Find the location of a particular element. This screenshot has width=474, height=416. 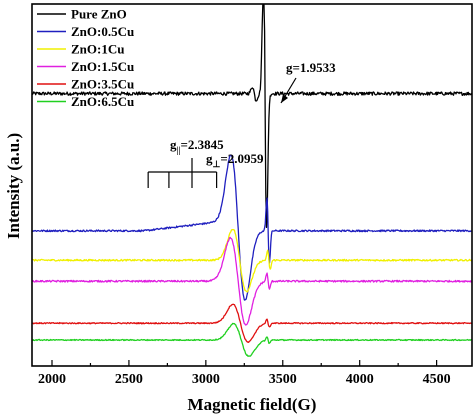

g-parallel-subscript: || is located at coordinates (179, 150).